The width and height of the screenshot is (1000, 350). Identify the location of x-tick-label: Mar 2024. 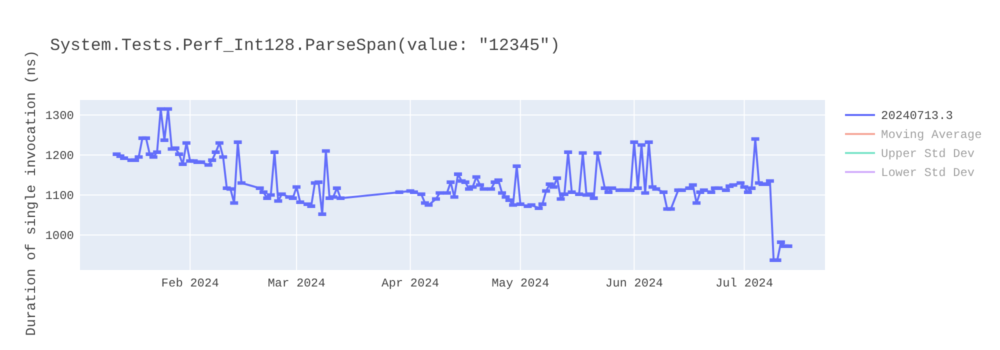
(297, 283).